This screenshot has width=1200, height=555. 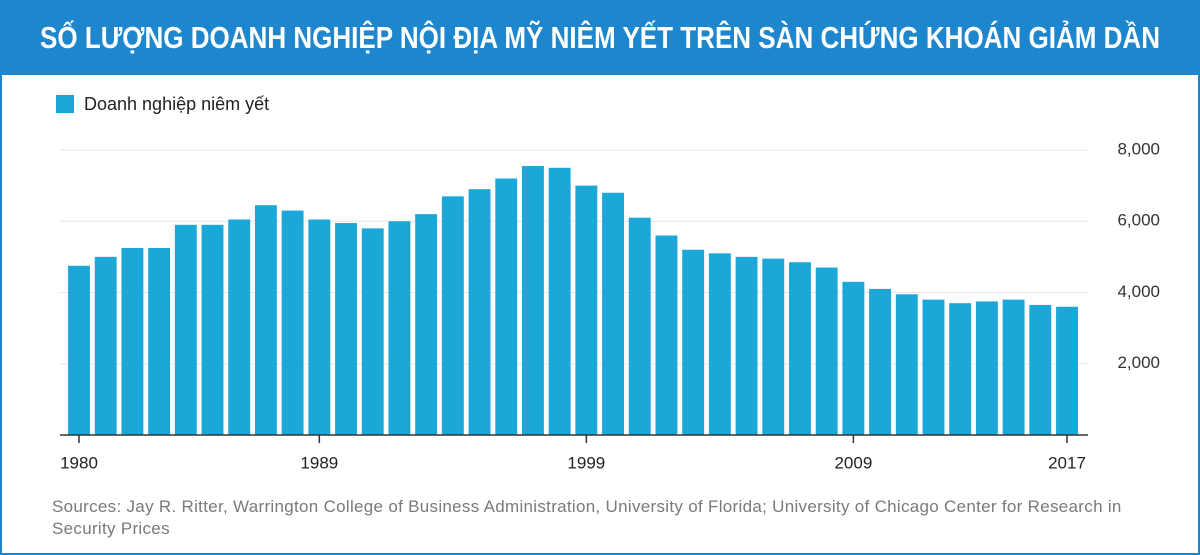 I want to click on x-tick-label: 1980, so click(x=79, y=462).